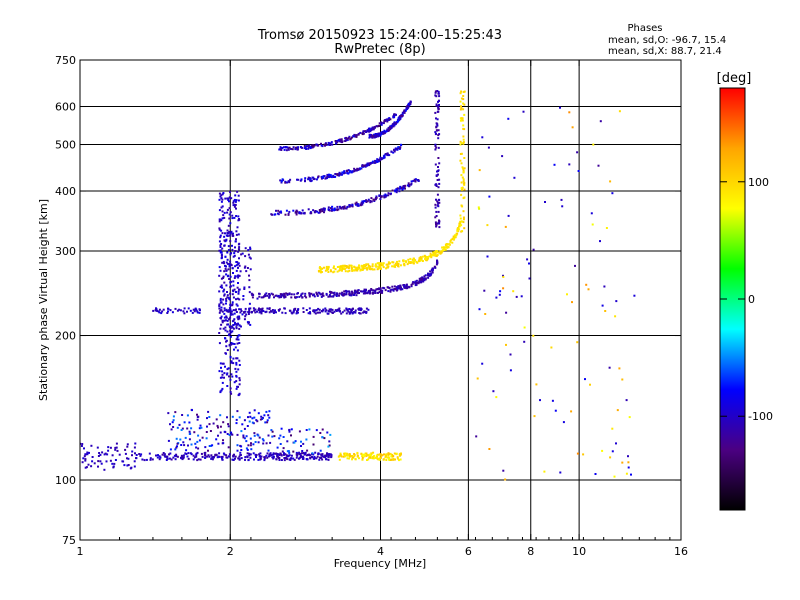  Describe the element at coordinates (65, 251) in the screenshot. I see `y-tick-label: 300` at that location.